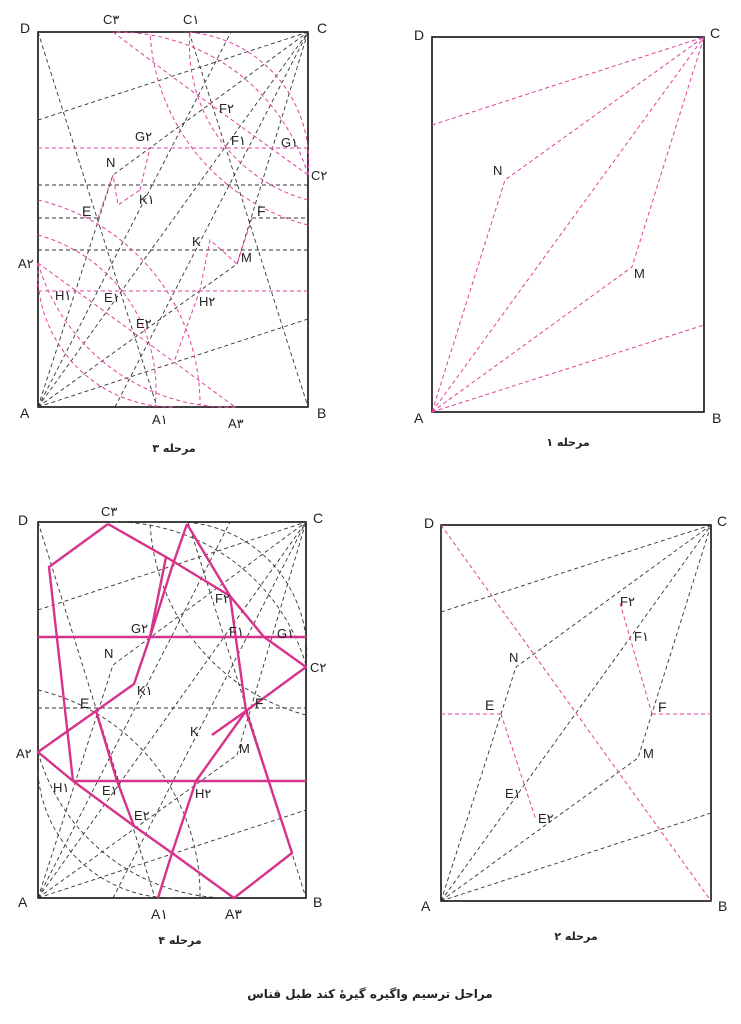 This screenshot has height=1024, width=741. Describe the element at coordinates (567, 442) in the screenshot. I see `step1-caption: مرحله ۱` at that location.